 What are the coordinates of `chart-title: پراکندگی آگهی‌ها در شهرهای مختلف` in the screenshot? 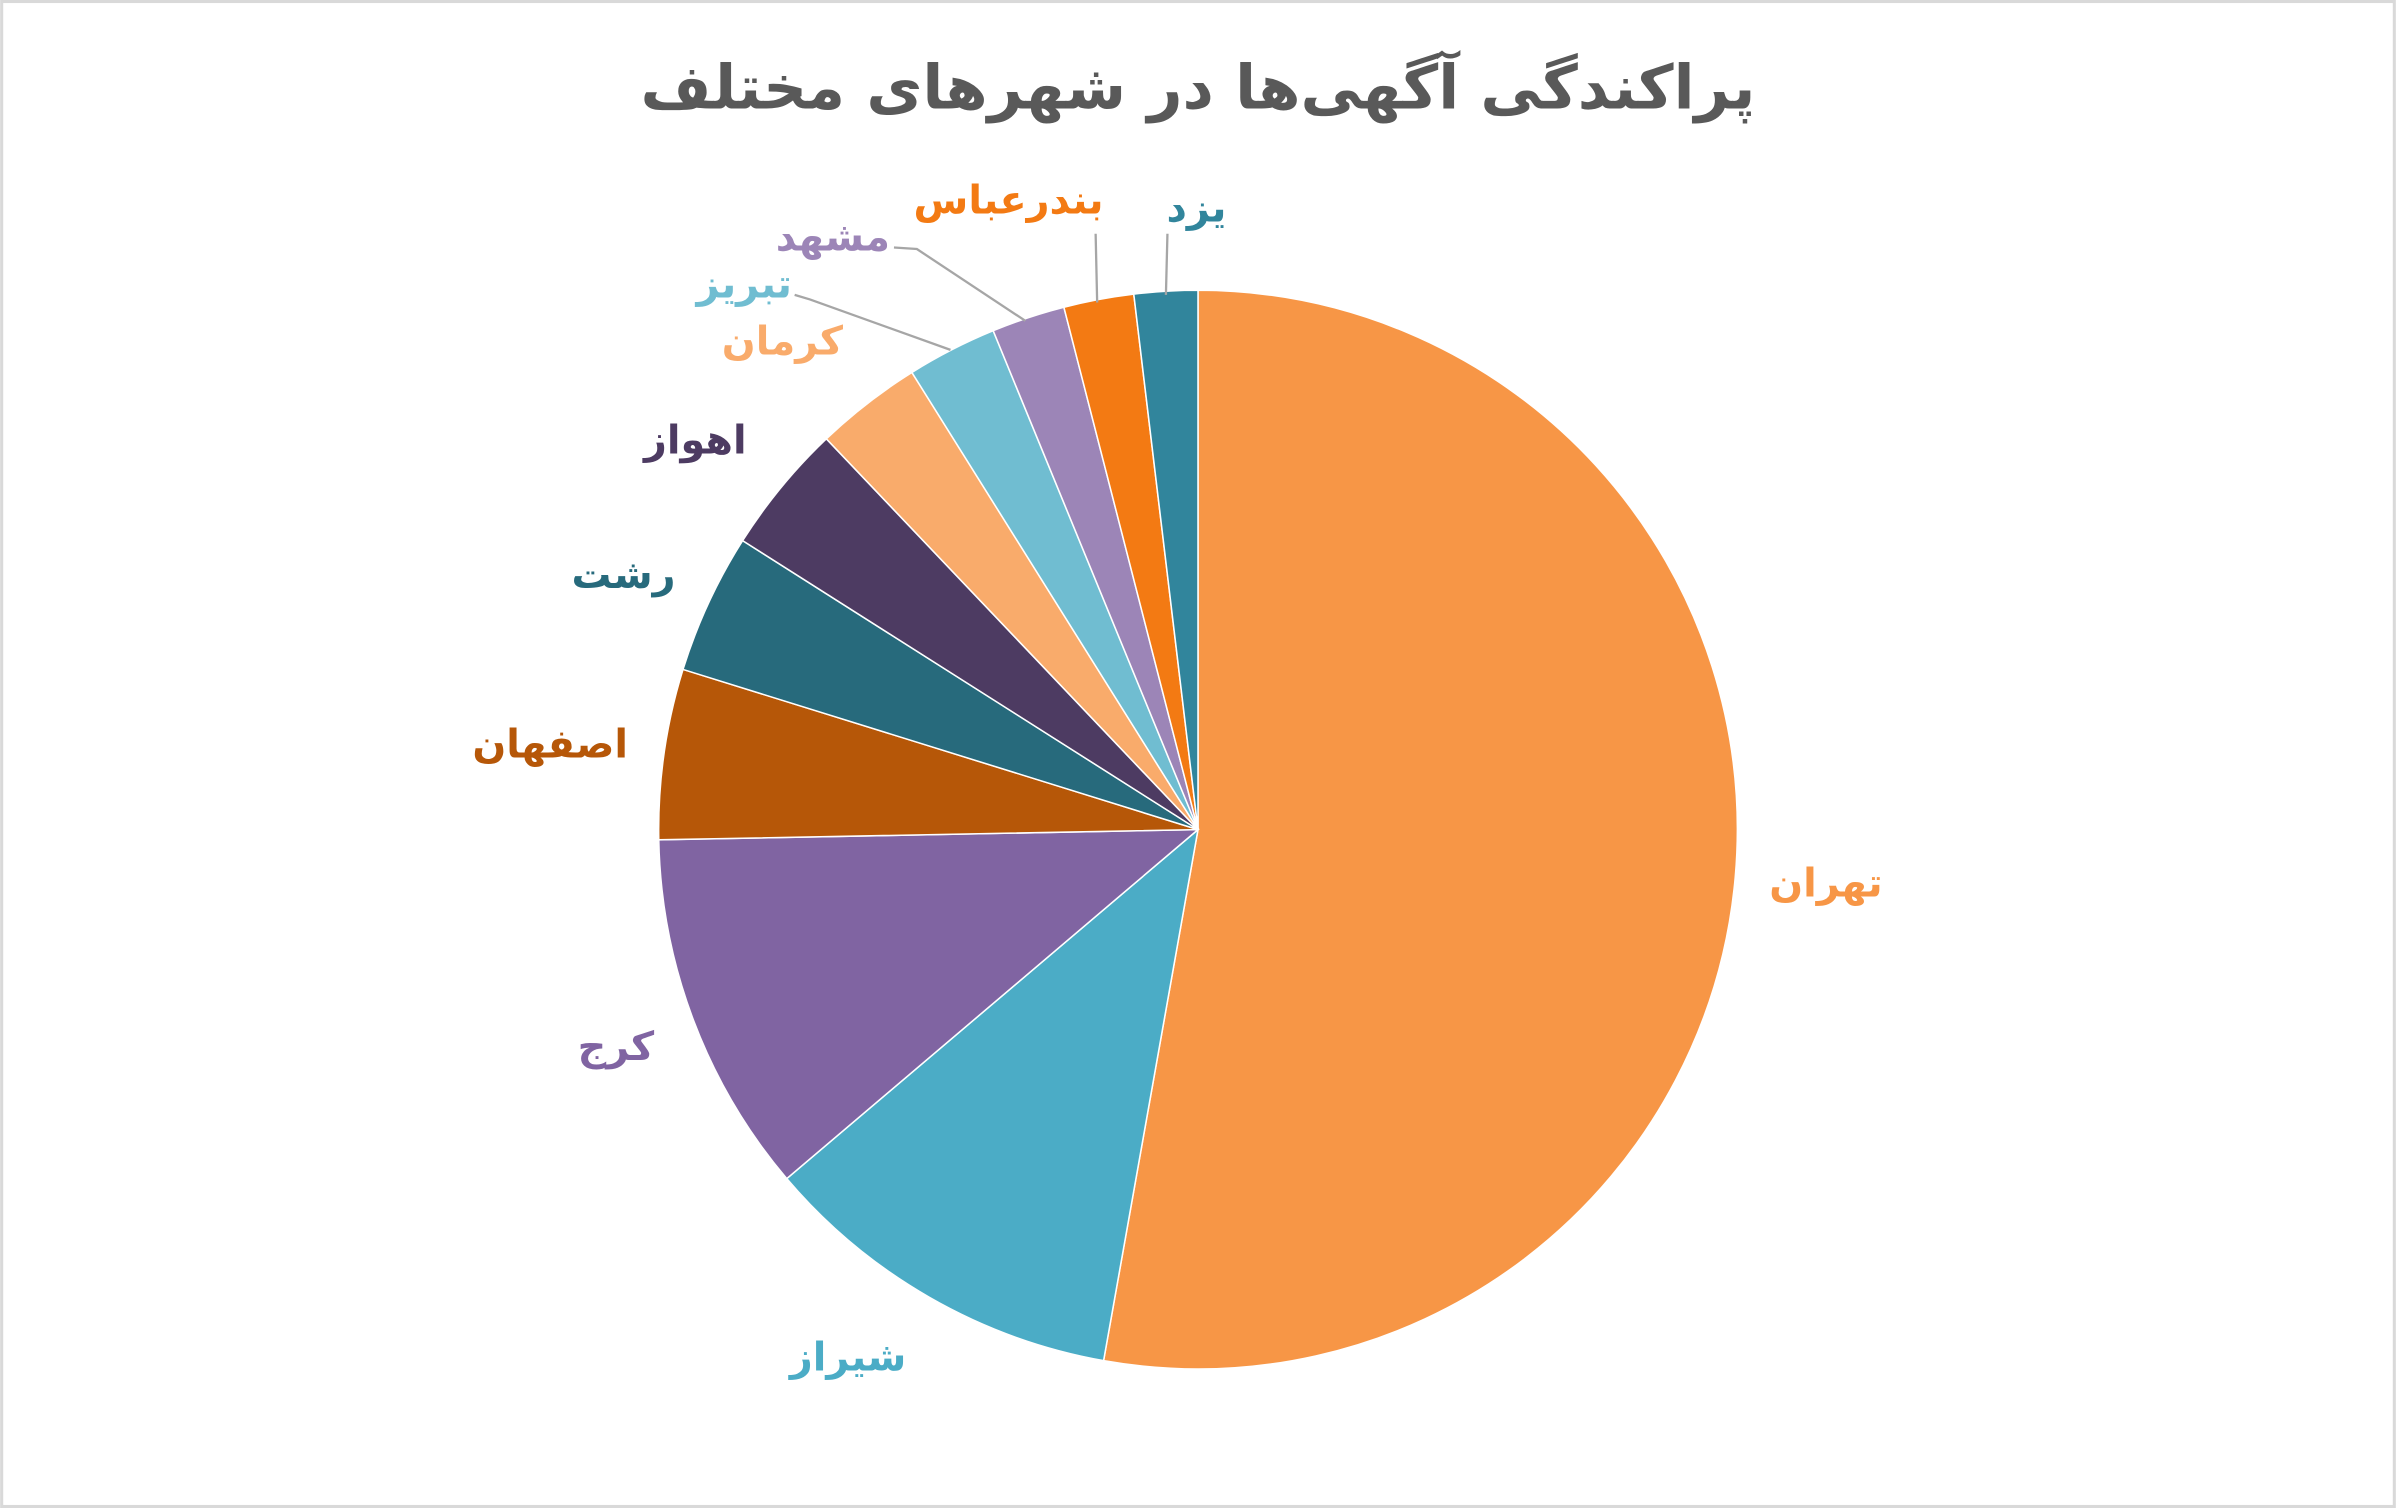 It's located at (1198, 86).